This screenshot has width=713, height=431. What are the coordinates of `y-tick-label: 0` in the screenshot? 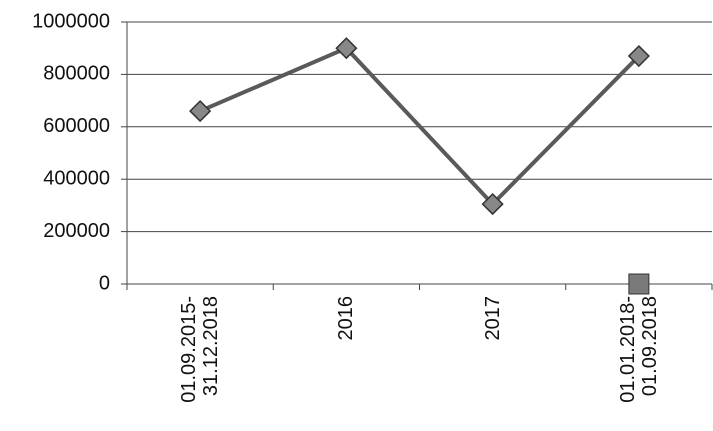 It's located at (104, 283).